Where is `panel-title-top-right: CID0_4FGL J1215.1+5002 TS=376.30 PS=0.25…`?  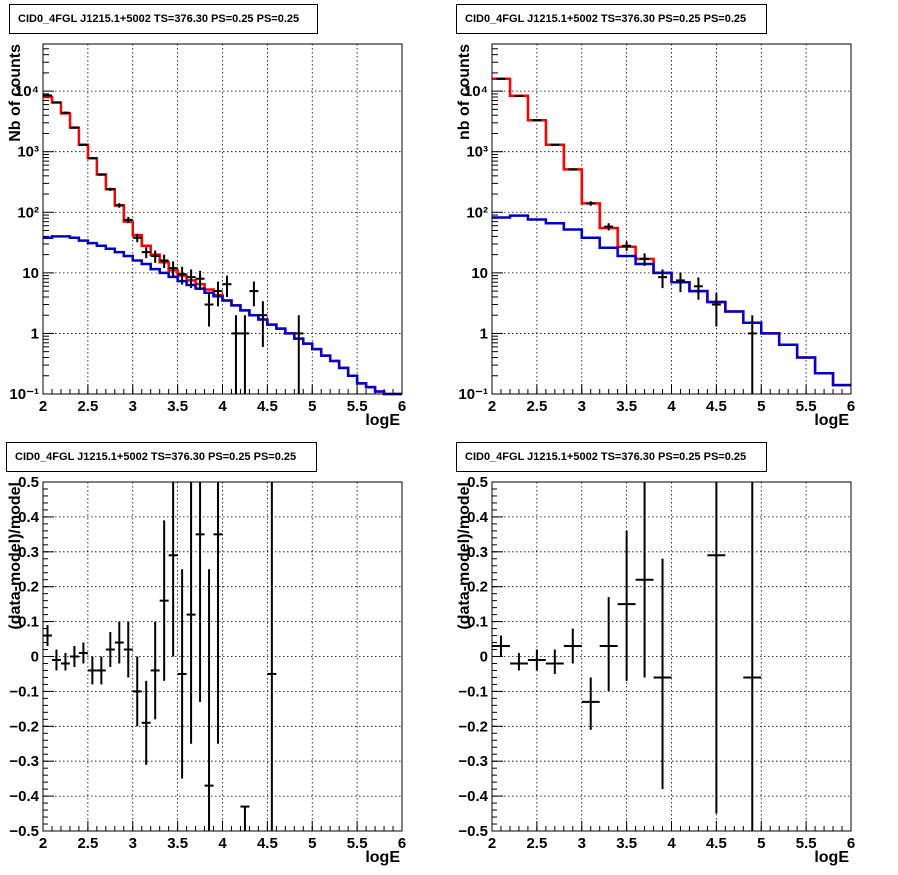
panel-title-top-right: CID0_4FGL J1215.1+5002 TS=376.30 PS=0.25… is located at coordinates (611, 19).